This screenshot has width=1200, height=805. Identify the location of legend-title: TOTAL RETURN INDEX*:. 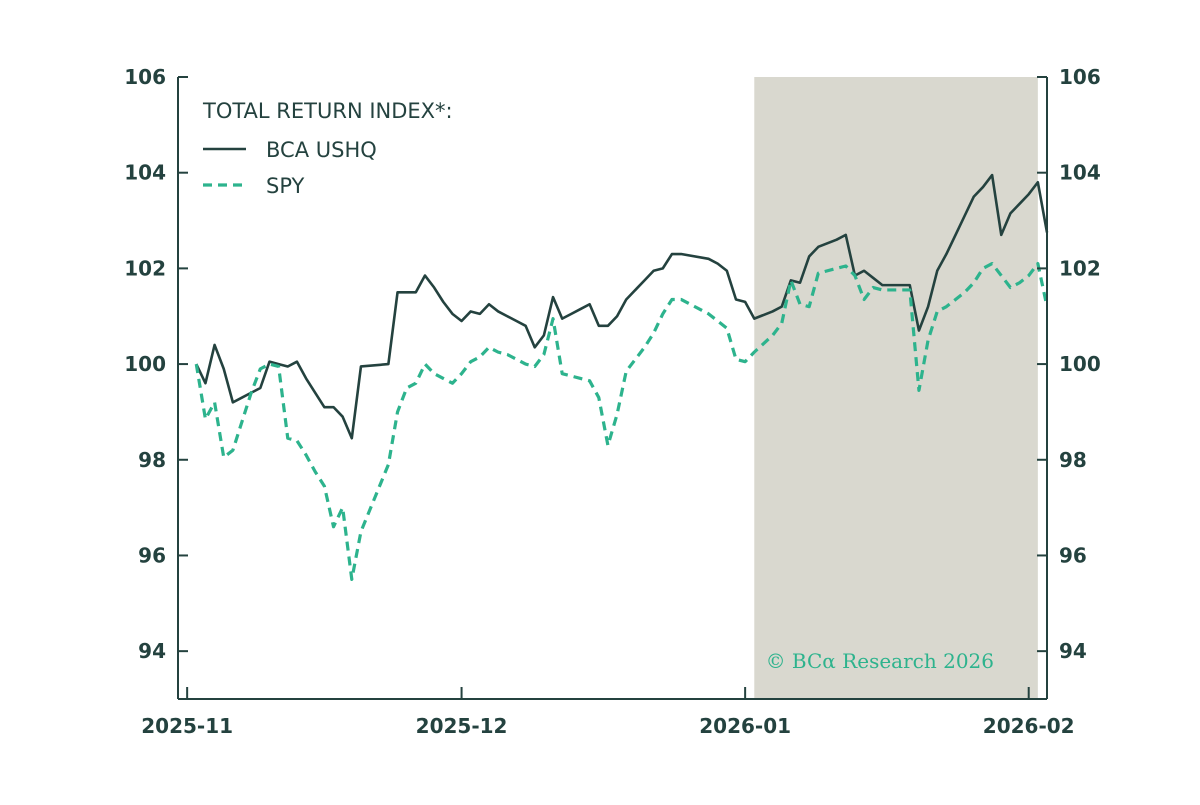
(327, 111).